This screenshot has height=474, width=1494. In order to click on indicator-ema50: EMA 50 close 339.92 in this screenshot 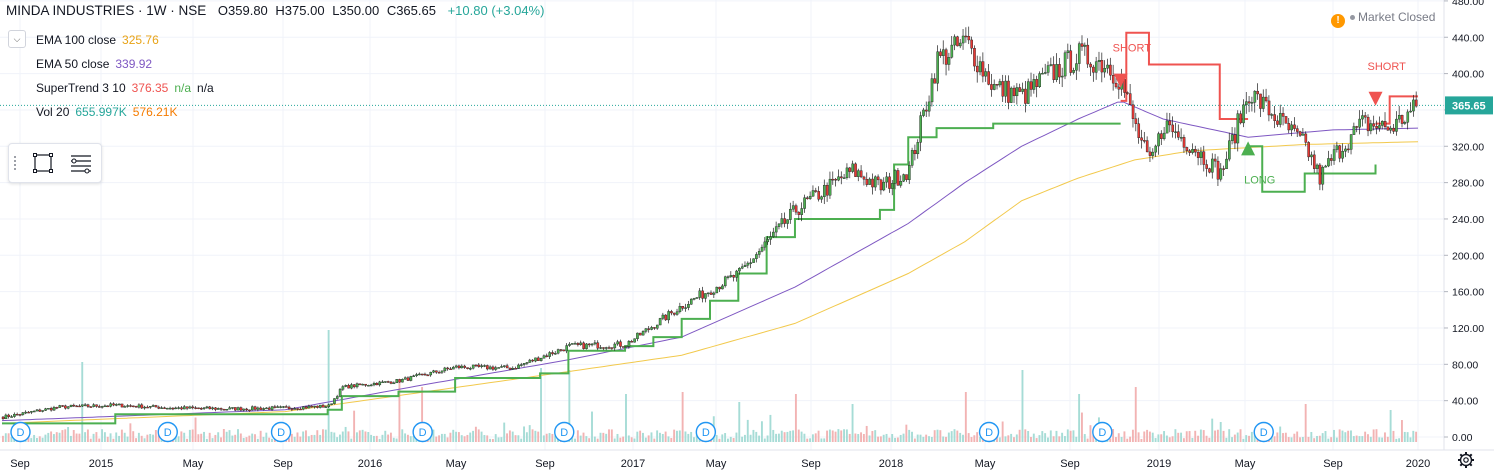, I will do `click(94, 64)`.